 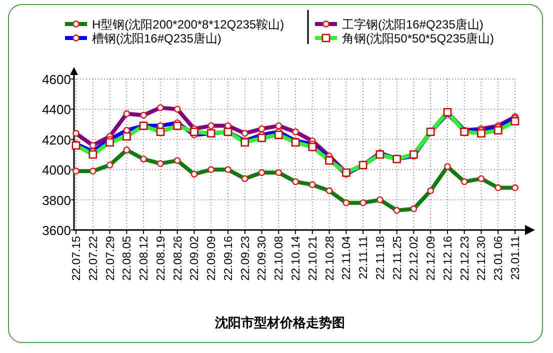 What do you see at coordinates (414, 258) in the screenshot?
I see `x-tick-label: 22.12.02` at bounding box center [414, 258].